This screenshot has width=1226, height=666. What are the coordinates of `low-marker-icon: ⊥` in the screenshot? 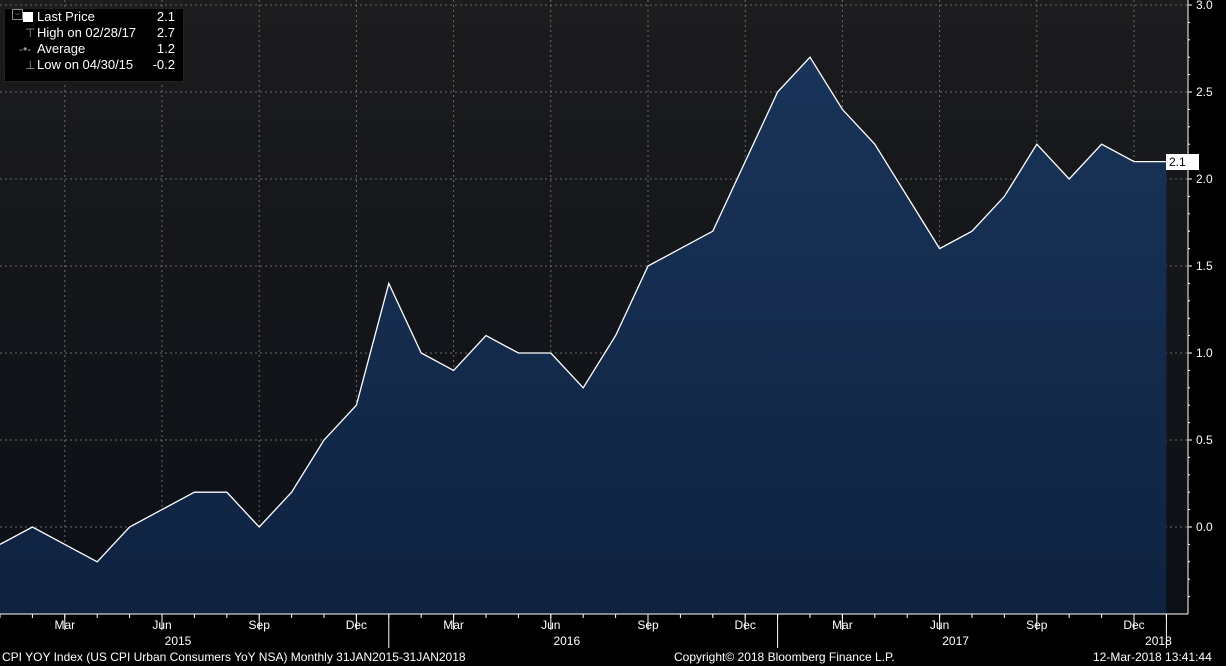 It's located at (30, 65).